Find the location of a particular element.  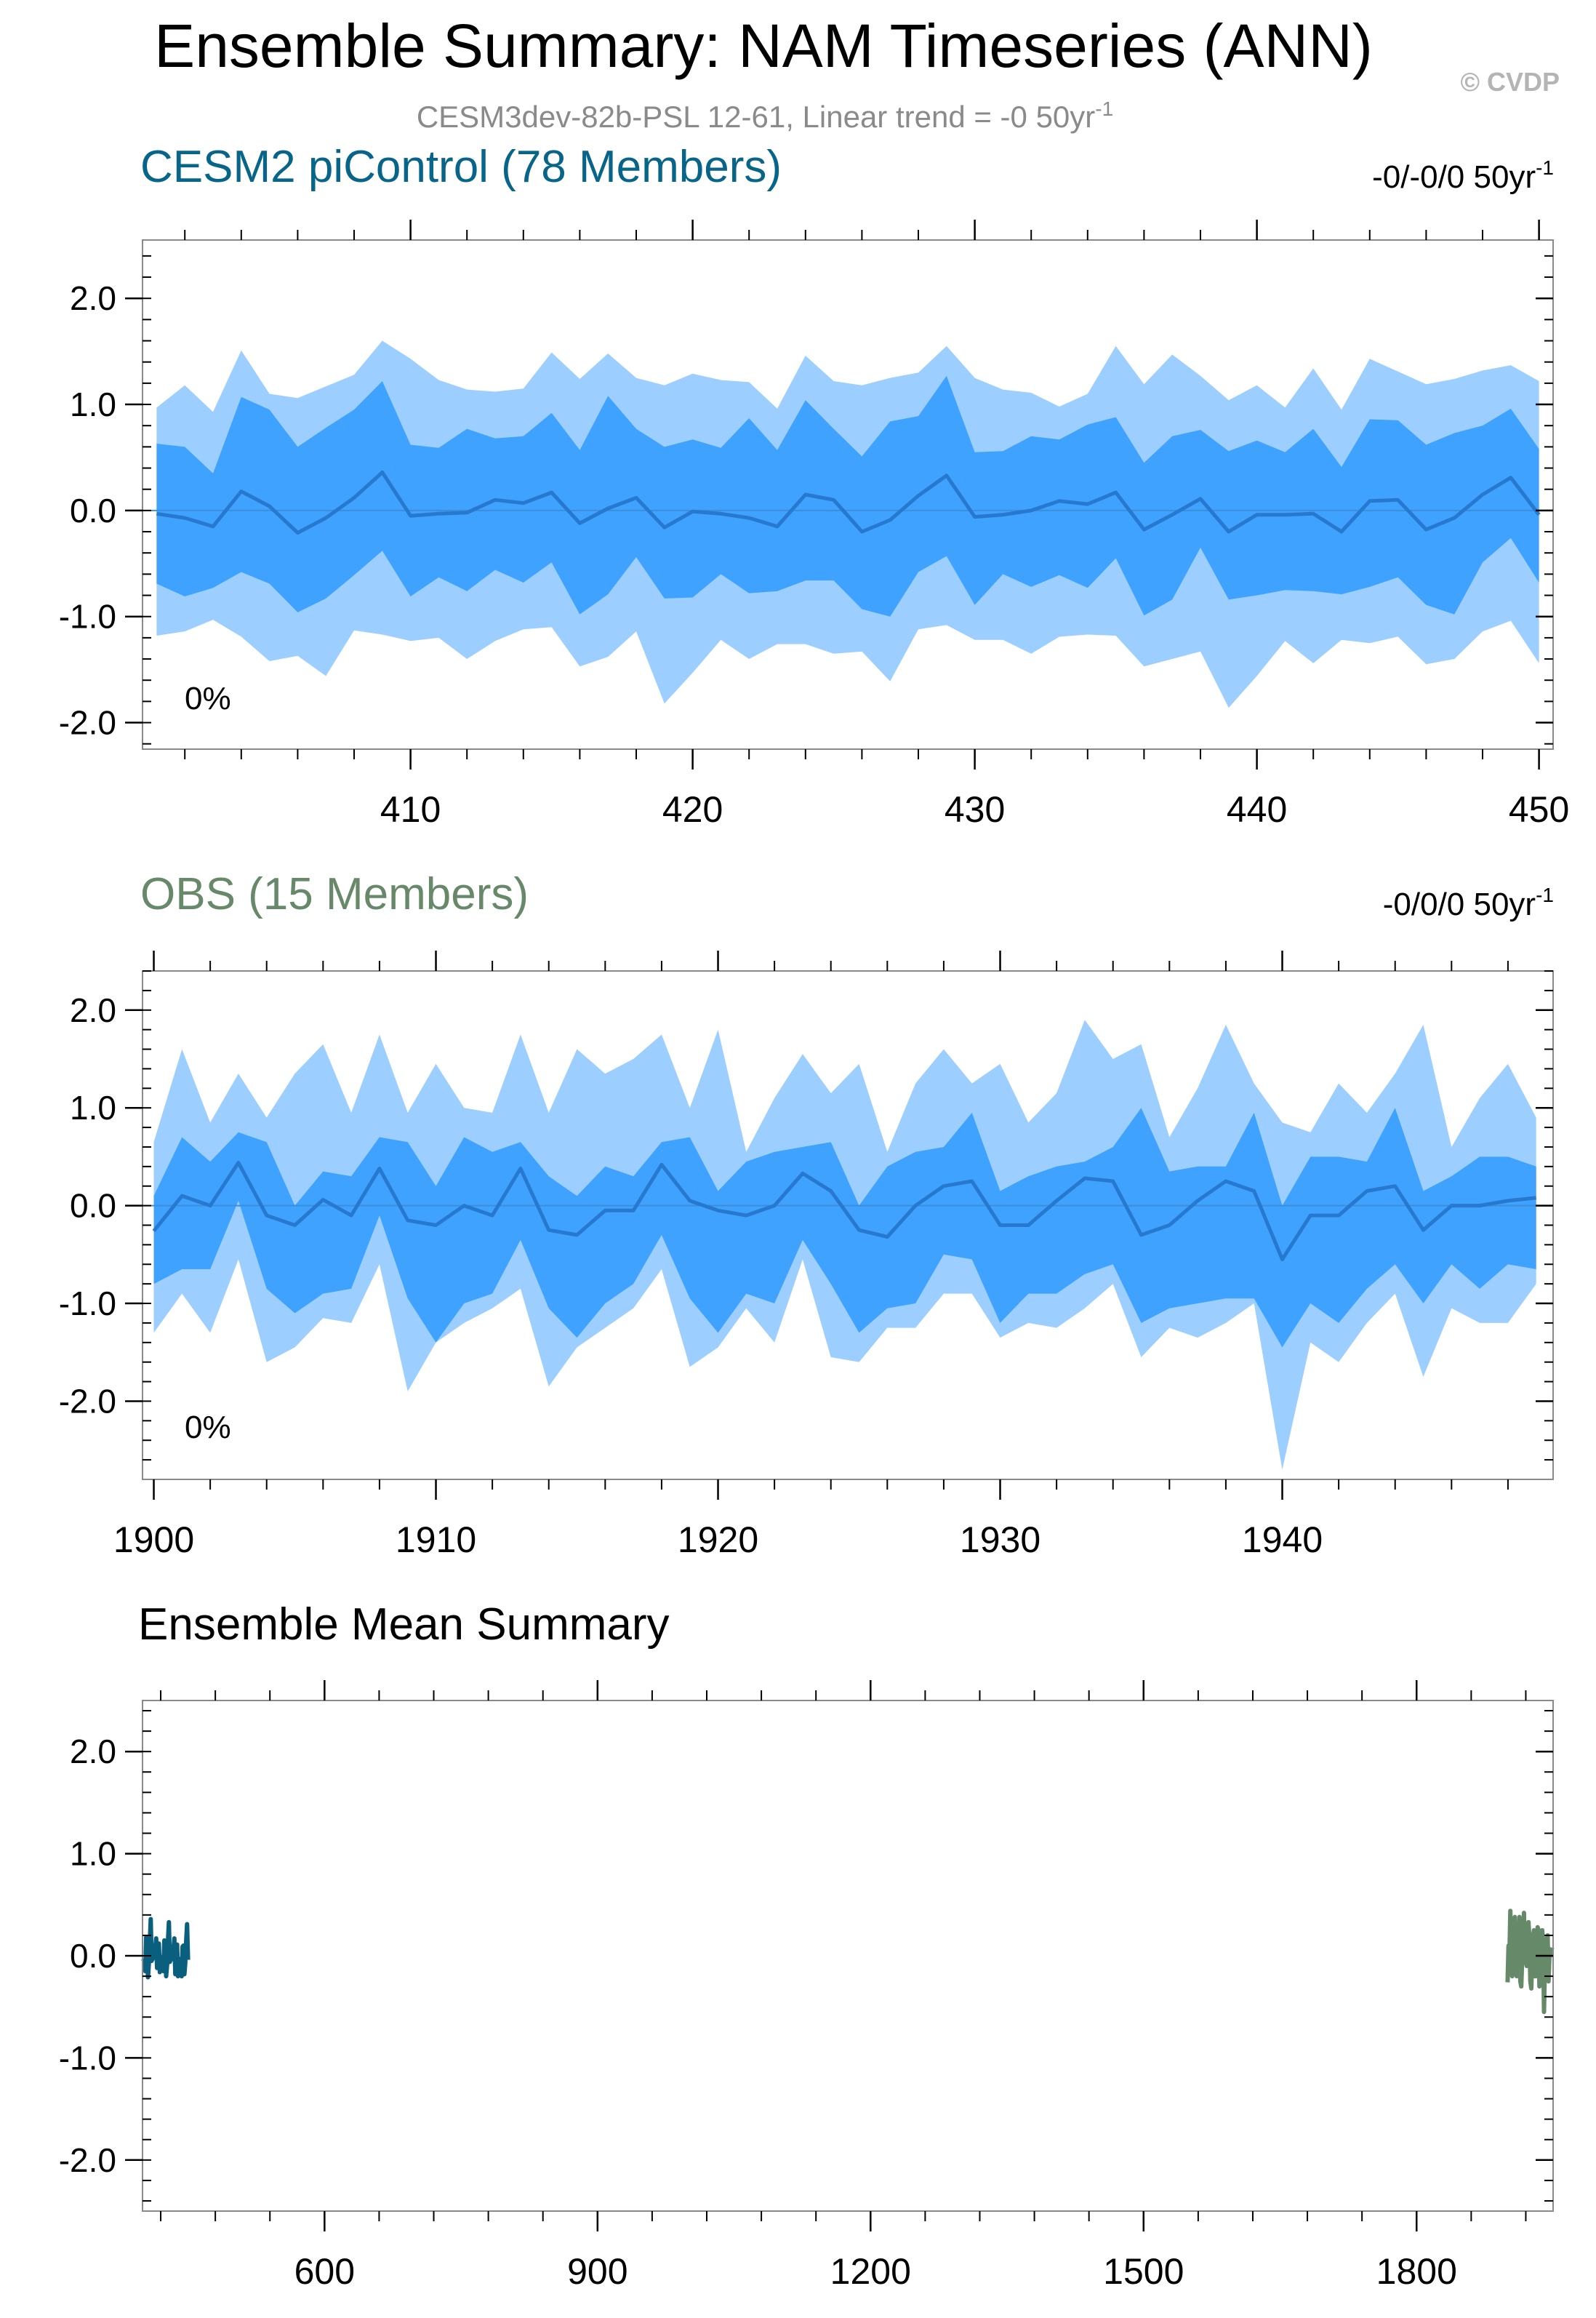

obs-ensemble-mean-series is located at coordinates (1530, 1962).